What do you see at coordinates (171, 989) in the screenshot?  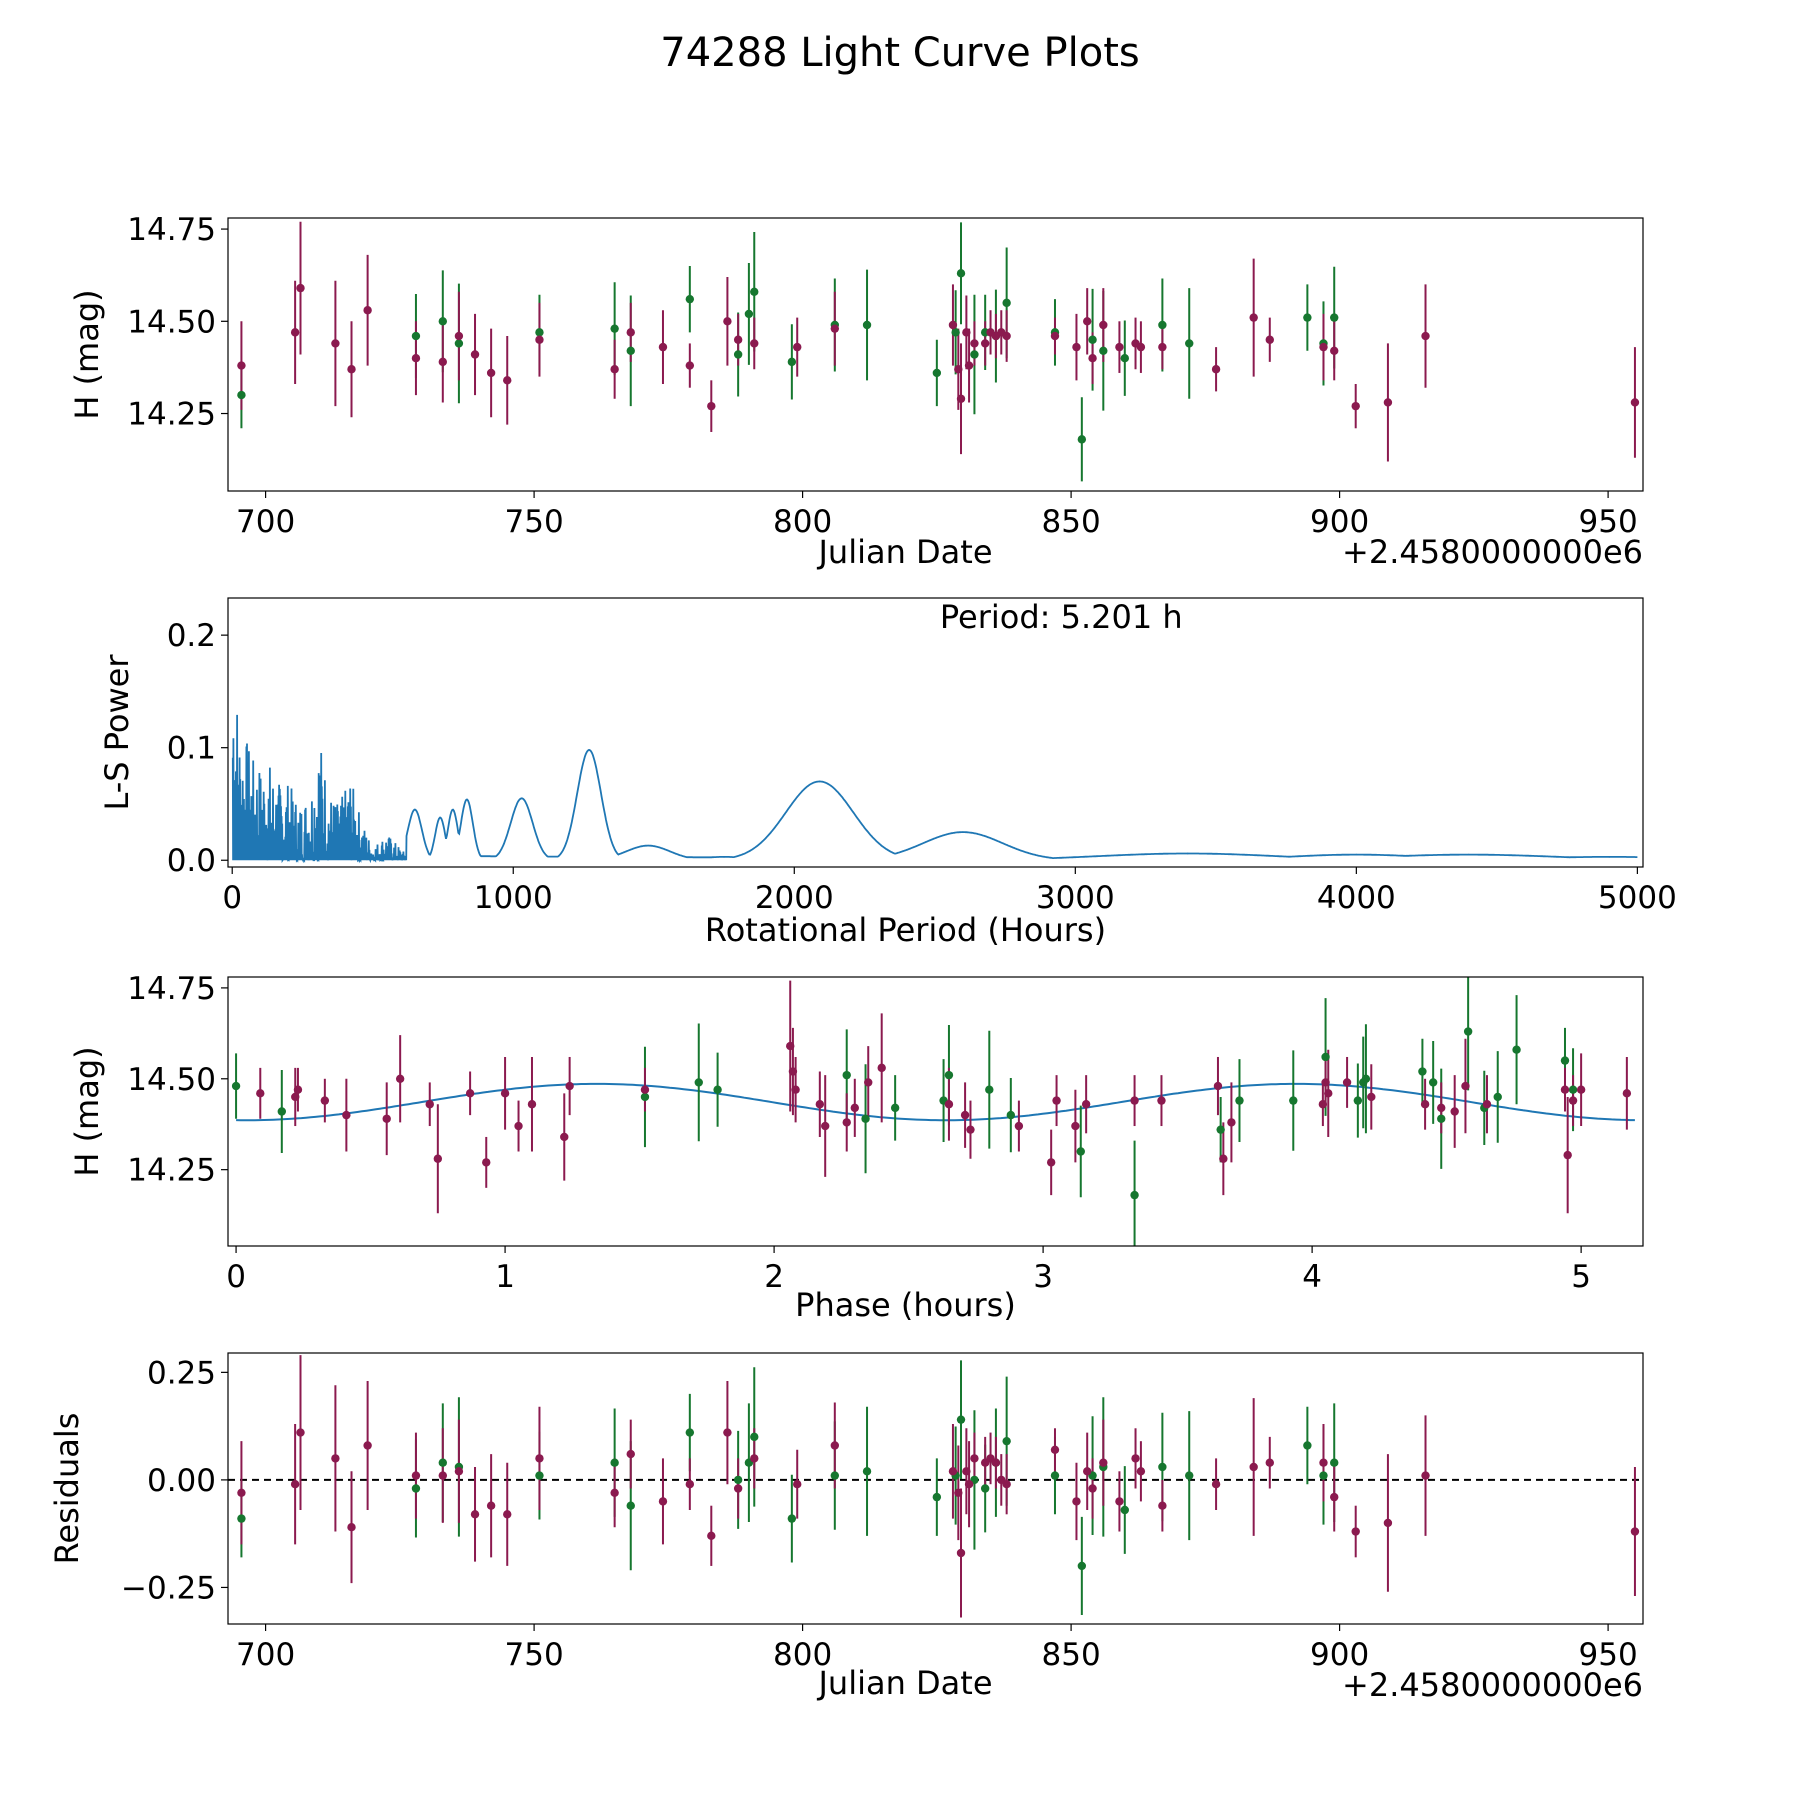 I see `y-tick-label: 14.75` at bounding box center [171, 989].